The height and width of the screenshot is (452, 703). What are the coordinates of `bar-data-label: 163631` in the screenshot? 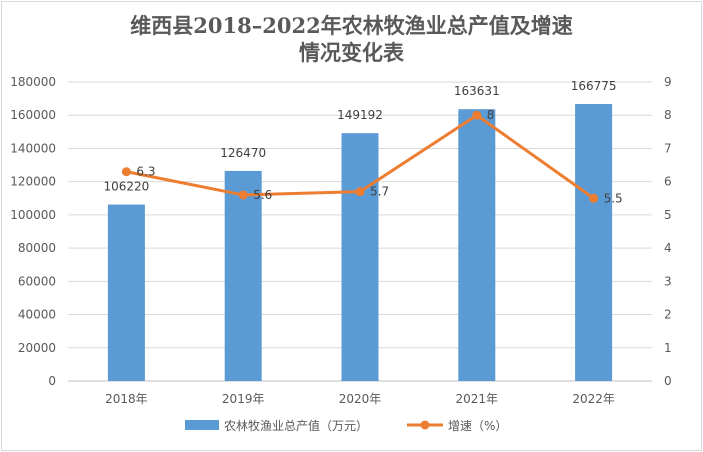 It's located at (477, 91).